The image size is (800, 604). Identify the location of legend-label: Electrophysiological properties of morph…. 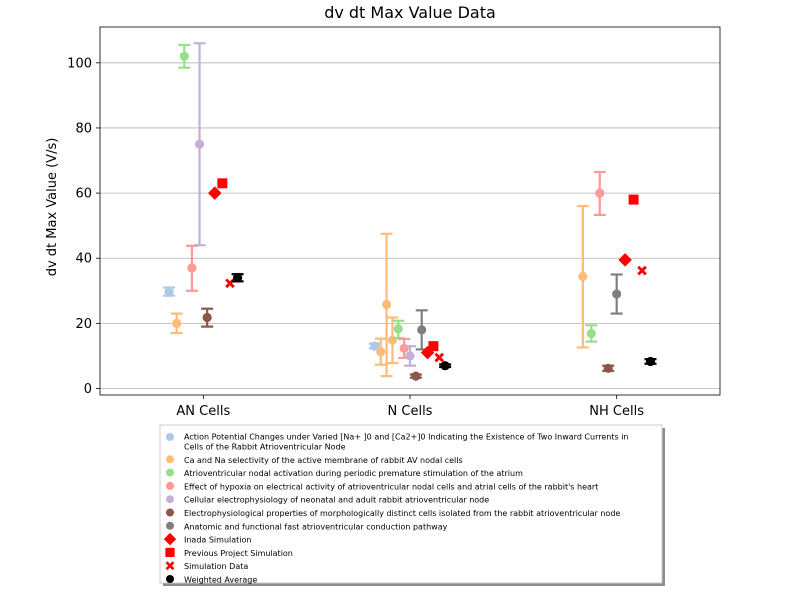
(402, 513).